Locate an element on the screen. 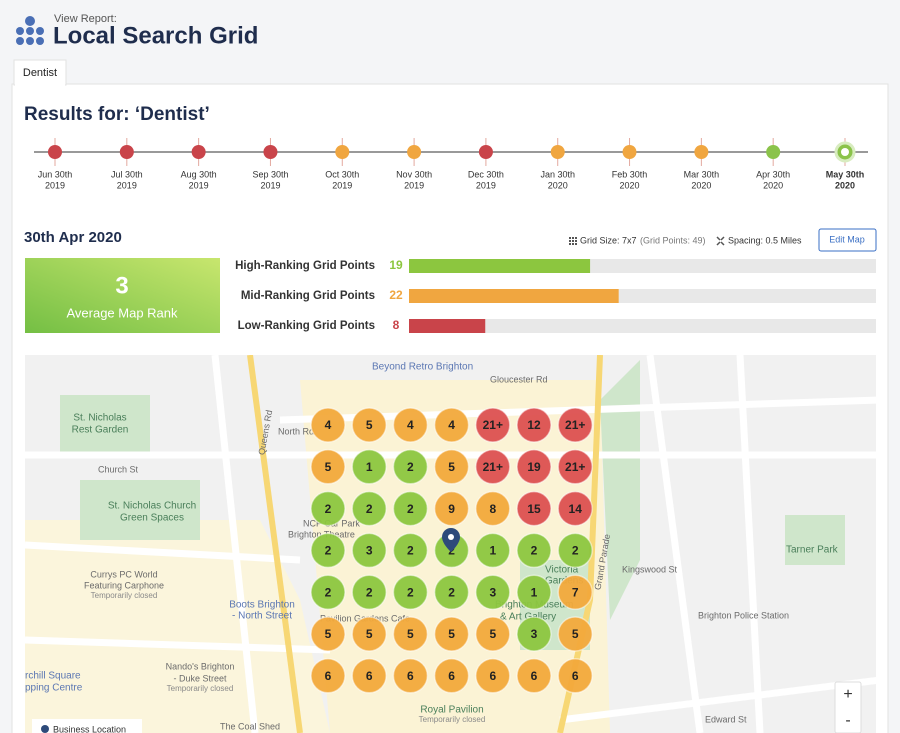  grid-rank: 1 is located at coordinates (534, 592).